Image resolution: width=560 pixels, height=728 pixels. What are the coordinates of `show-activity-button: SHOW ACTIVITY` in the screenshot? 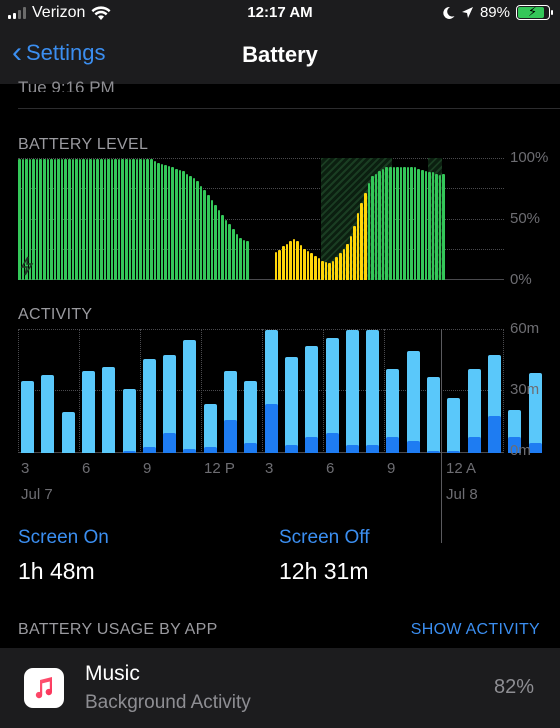 It's located at (475, 629).